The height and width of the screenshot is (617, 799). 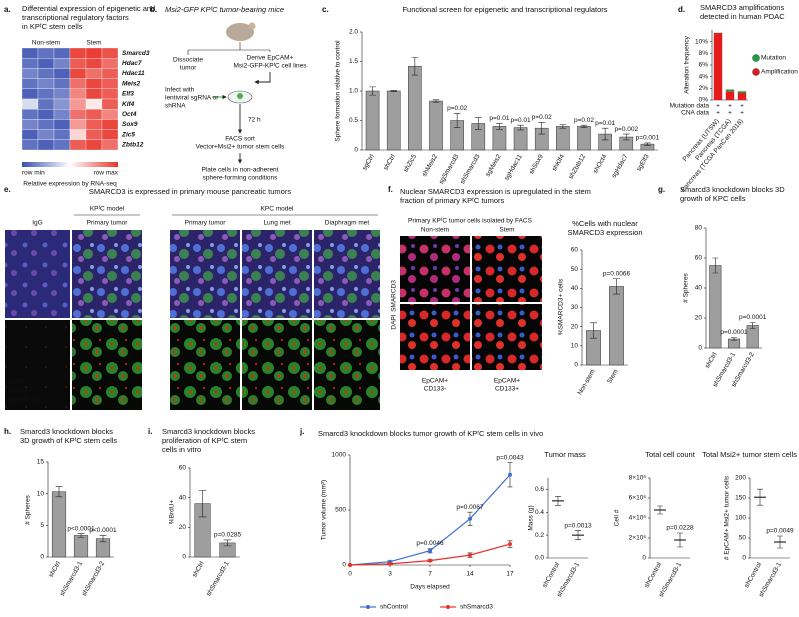 What do you see at coordinates (128, 94) in the screenshot?
I see `row-label: Elf3` at bounding box center [128, 94].